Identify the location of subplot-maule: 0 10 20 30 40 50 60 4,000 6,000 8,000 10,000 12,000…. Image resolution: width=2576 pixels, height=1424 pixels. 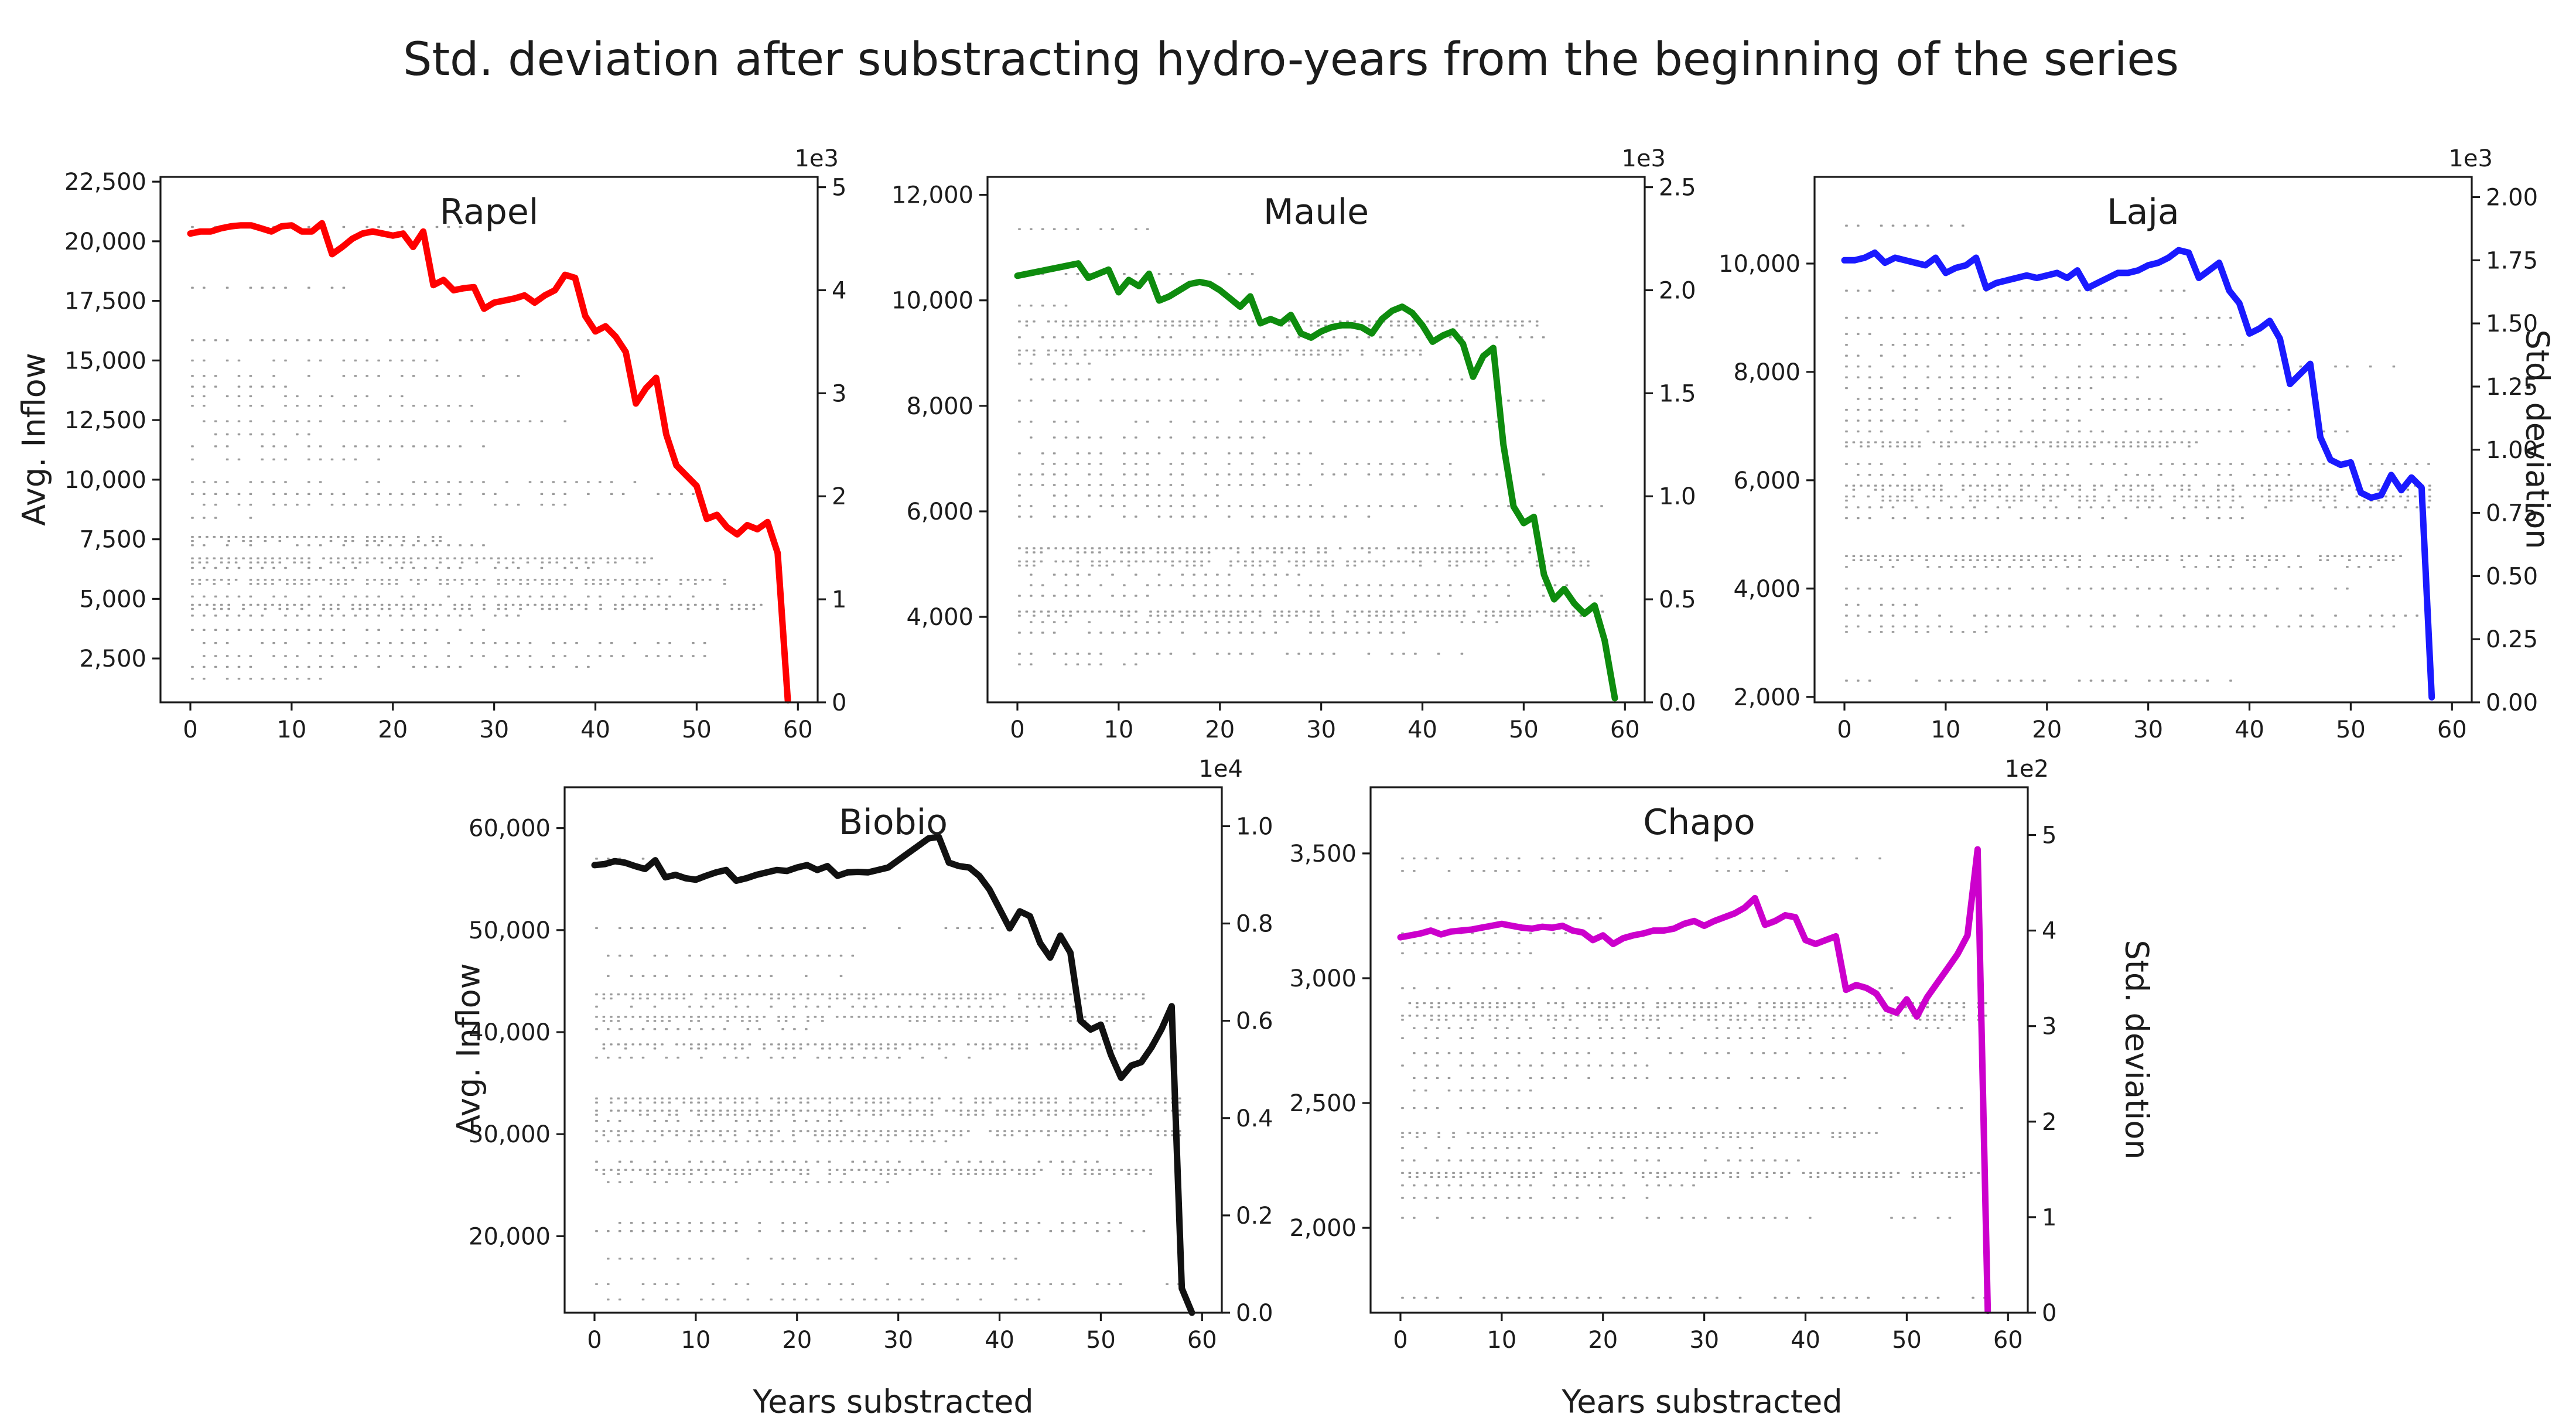
(1294, 444).